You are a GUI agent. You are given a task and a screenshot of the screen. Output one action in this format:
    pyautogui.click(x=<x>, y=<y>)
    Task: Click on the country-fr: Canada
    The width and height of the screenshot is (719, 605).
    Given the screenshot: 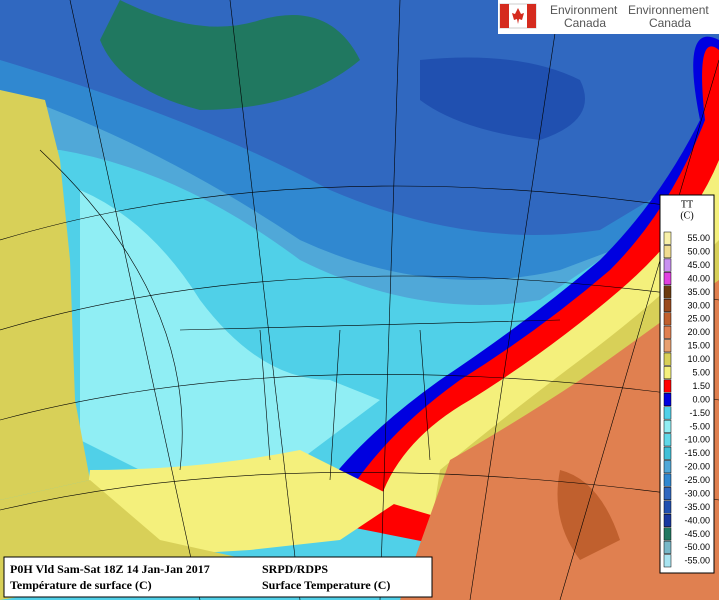 What is the action you would take?
    pyautogui.click(x=670, y=23)
    